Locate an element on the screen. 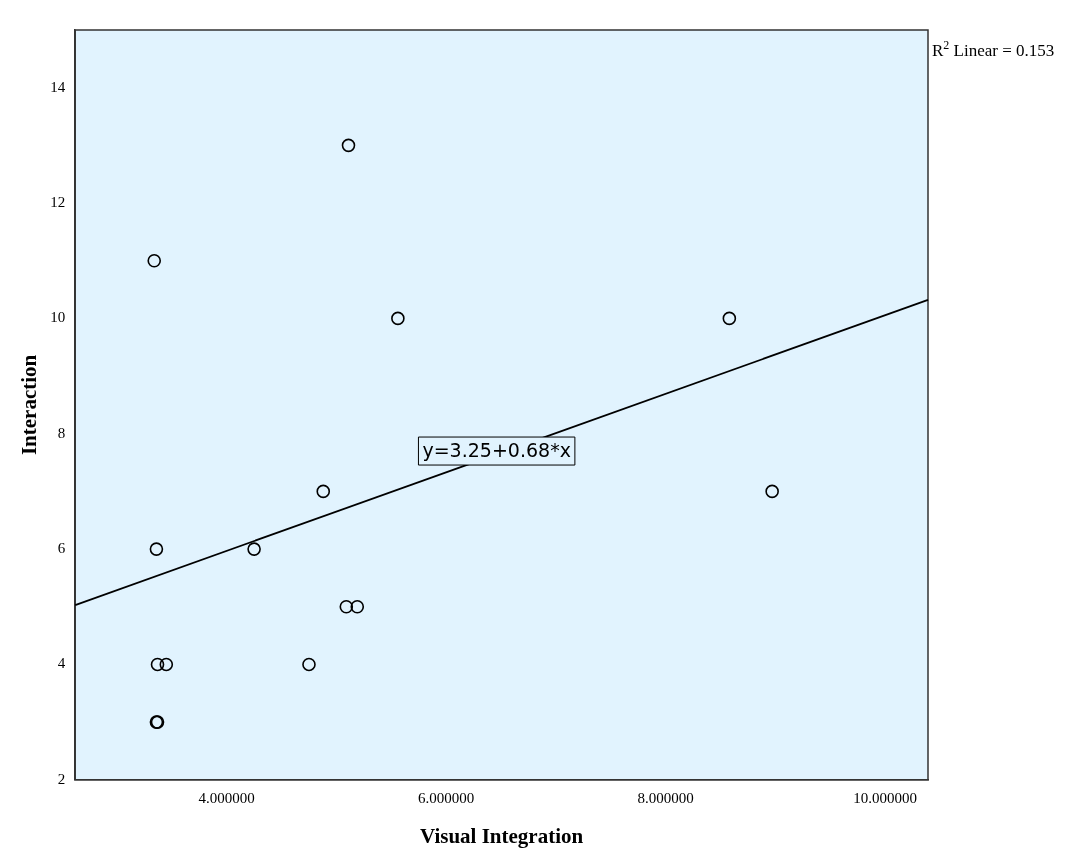 The height and width of the screenshot is (854, 1090). y-axis-title: Interaction is located at coordinates (29, 405).